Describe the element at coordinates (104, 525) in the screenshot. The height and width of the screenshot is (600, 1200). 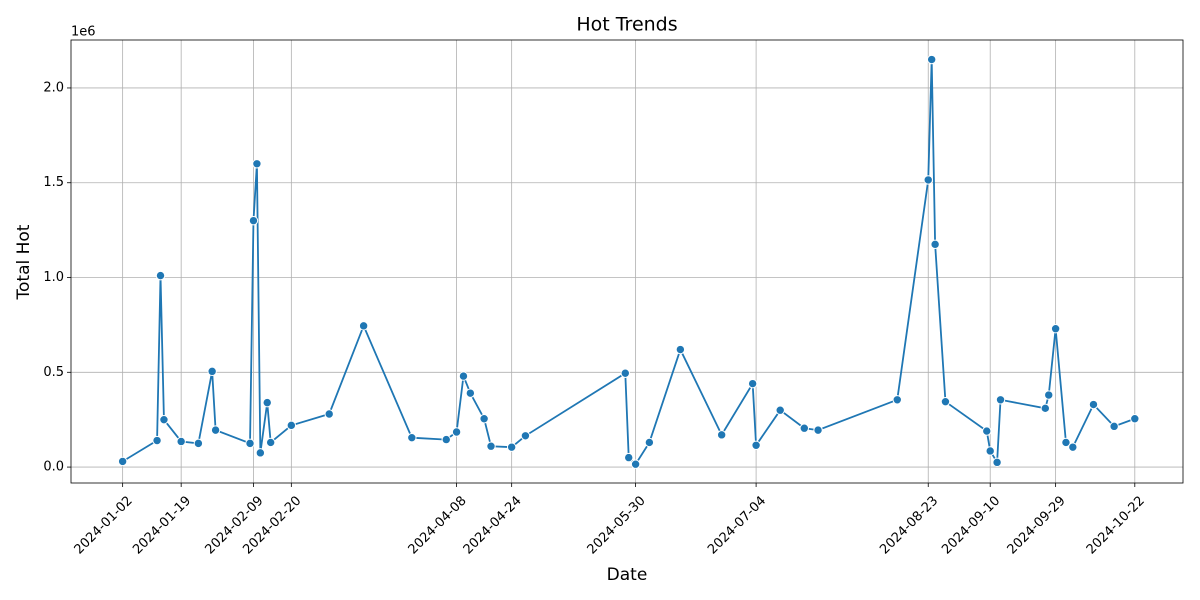
I see `x-tick-label: 2024-01-02` at that location.